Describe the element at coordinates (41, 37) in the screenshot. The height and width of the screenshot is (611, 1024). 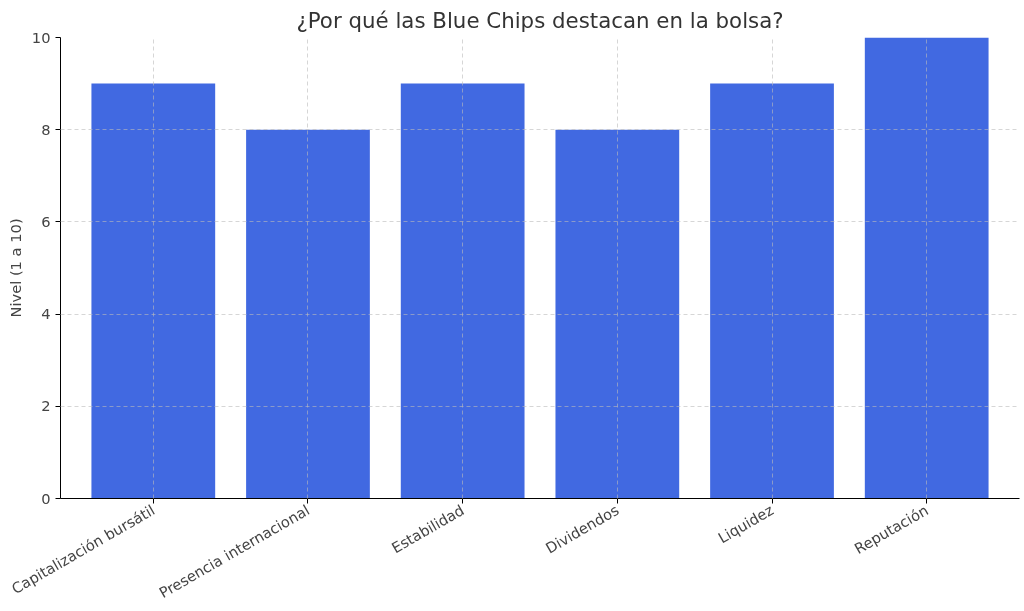
I see `y-tick-label: 10` at that location.